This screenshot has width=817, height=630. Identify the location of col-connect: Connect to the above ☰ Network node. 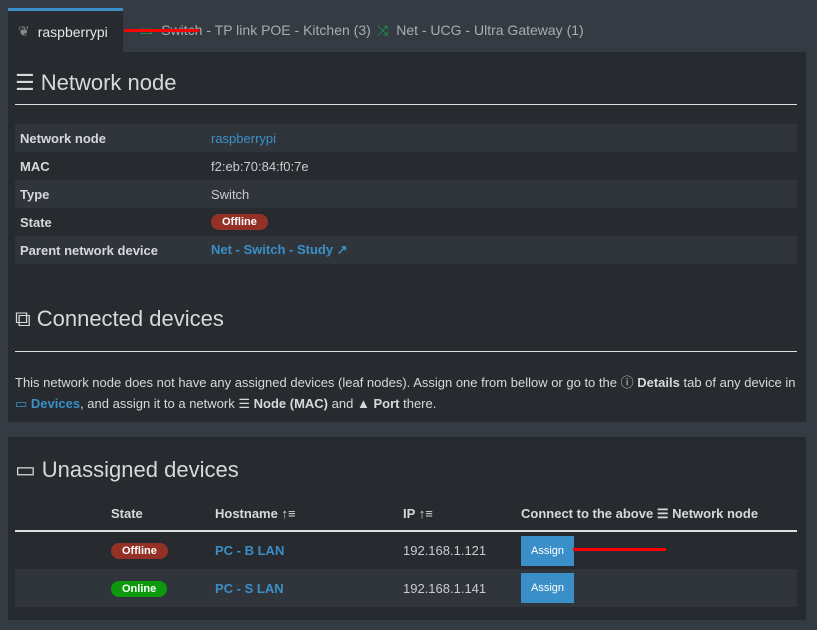
(659, 514).